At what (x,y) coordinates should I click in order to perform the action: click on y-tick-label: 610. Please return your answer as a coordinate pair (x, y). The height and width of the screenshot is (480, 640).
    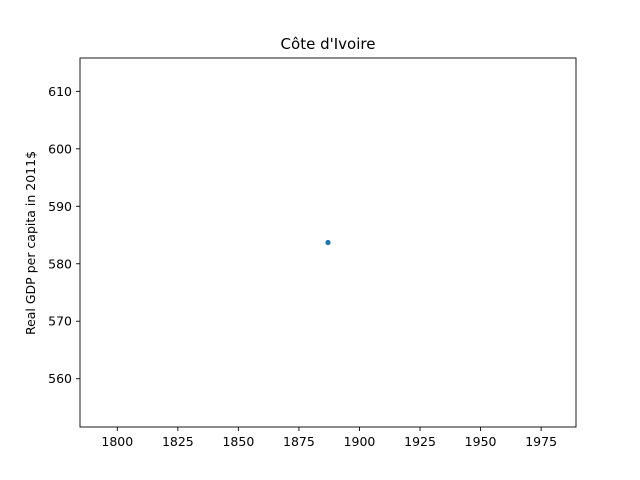
    Looking at the image, I should click on (60, 91).